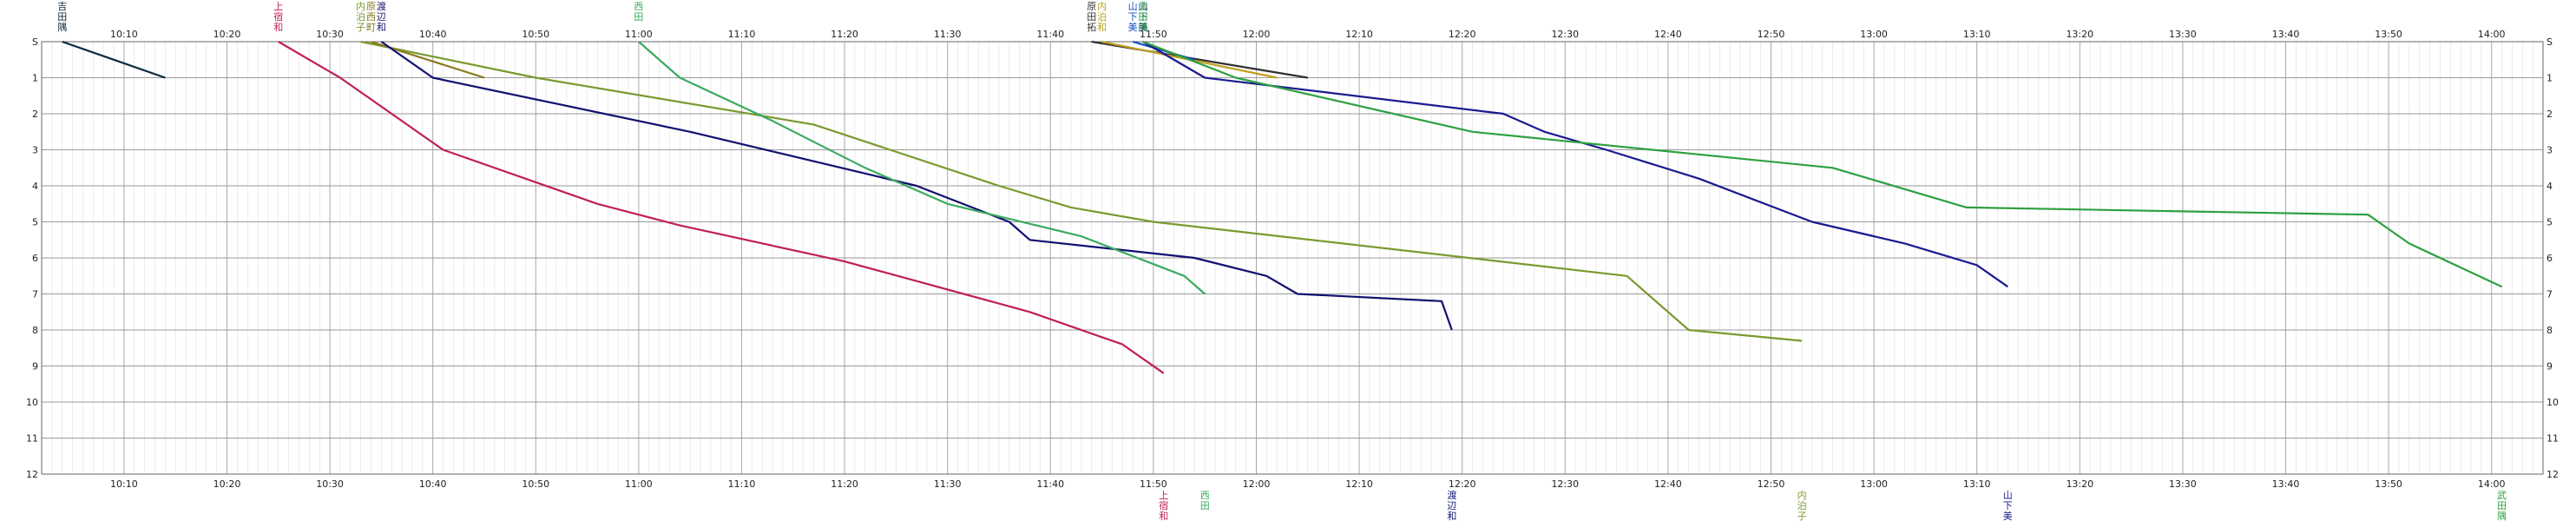 The height and width of the screenshot is (521, 2576). Describe the element at coordinates (361, 6) in the screenshot. I see `series-top-label-char: 内` at that location.